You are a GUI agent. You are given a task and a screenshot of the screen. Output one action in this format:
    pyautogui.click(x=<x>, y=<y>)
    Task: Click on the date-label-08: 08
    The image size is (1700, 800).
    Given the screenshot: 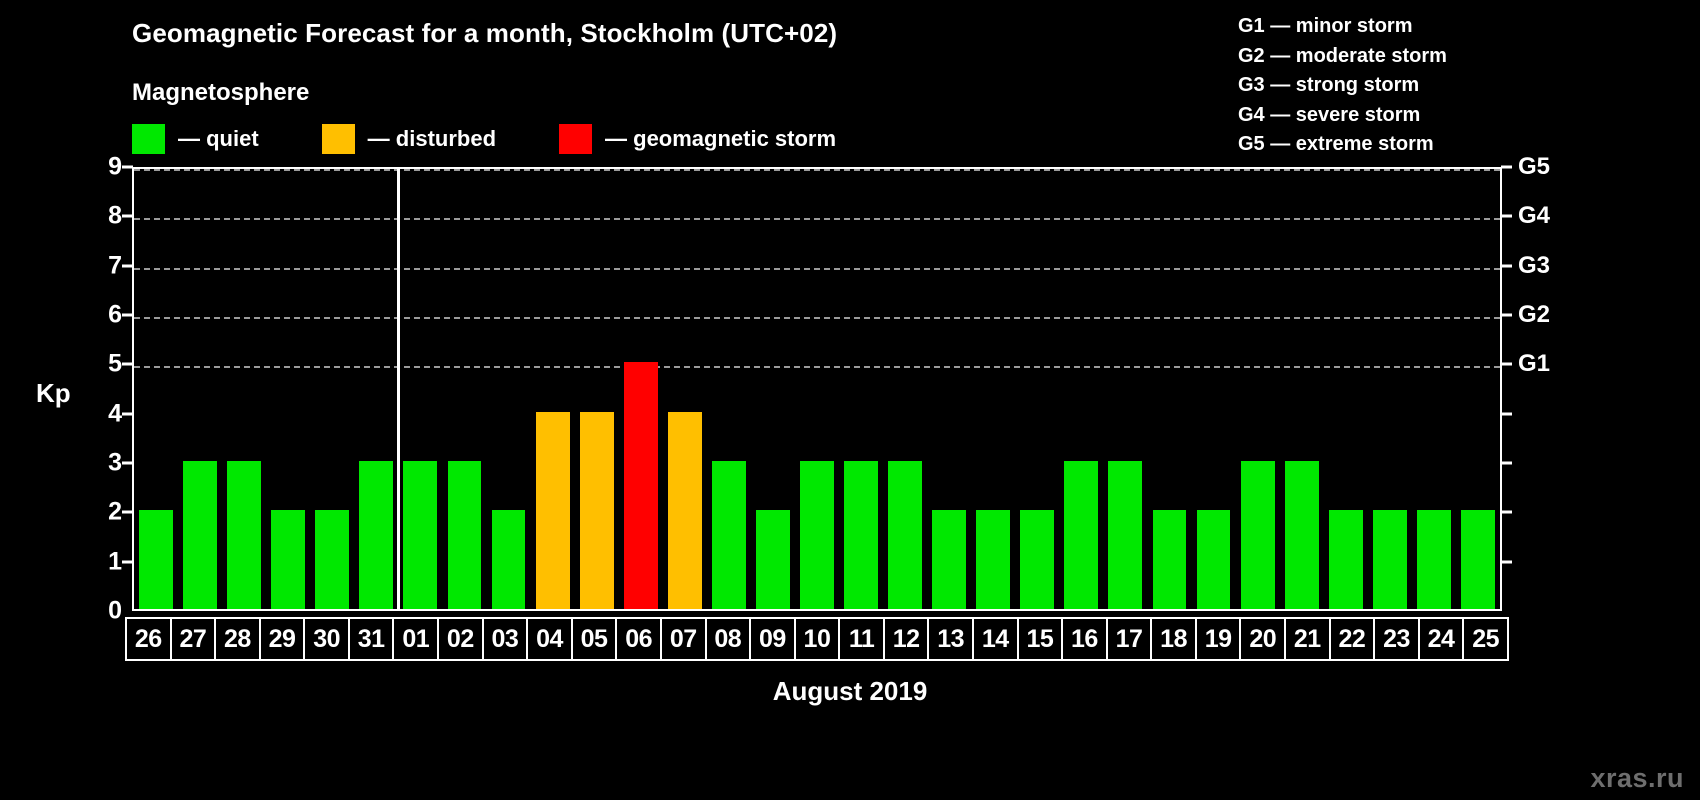 What is the action you would take?
    pyautogui.click(x=729, y=639)
    